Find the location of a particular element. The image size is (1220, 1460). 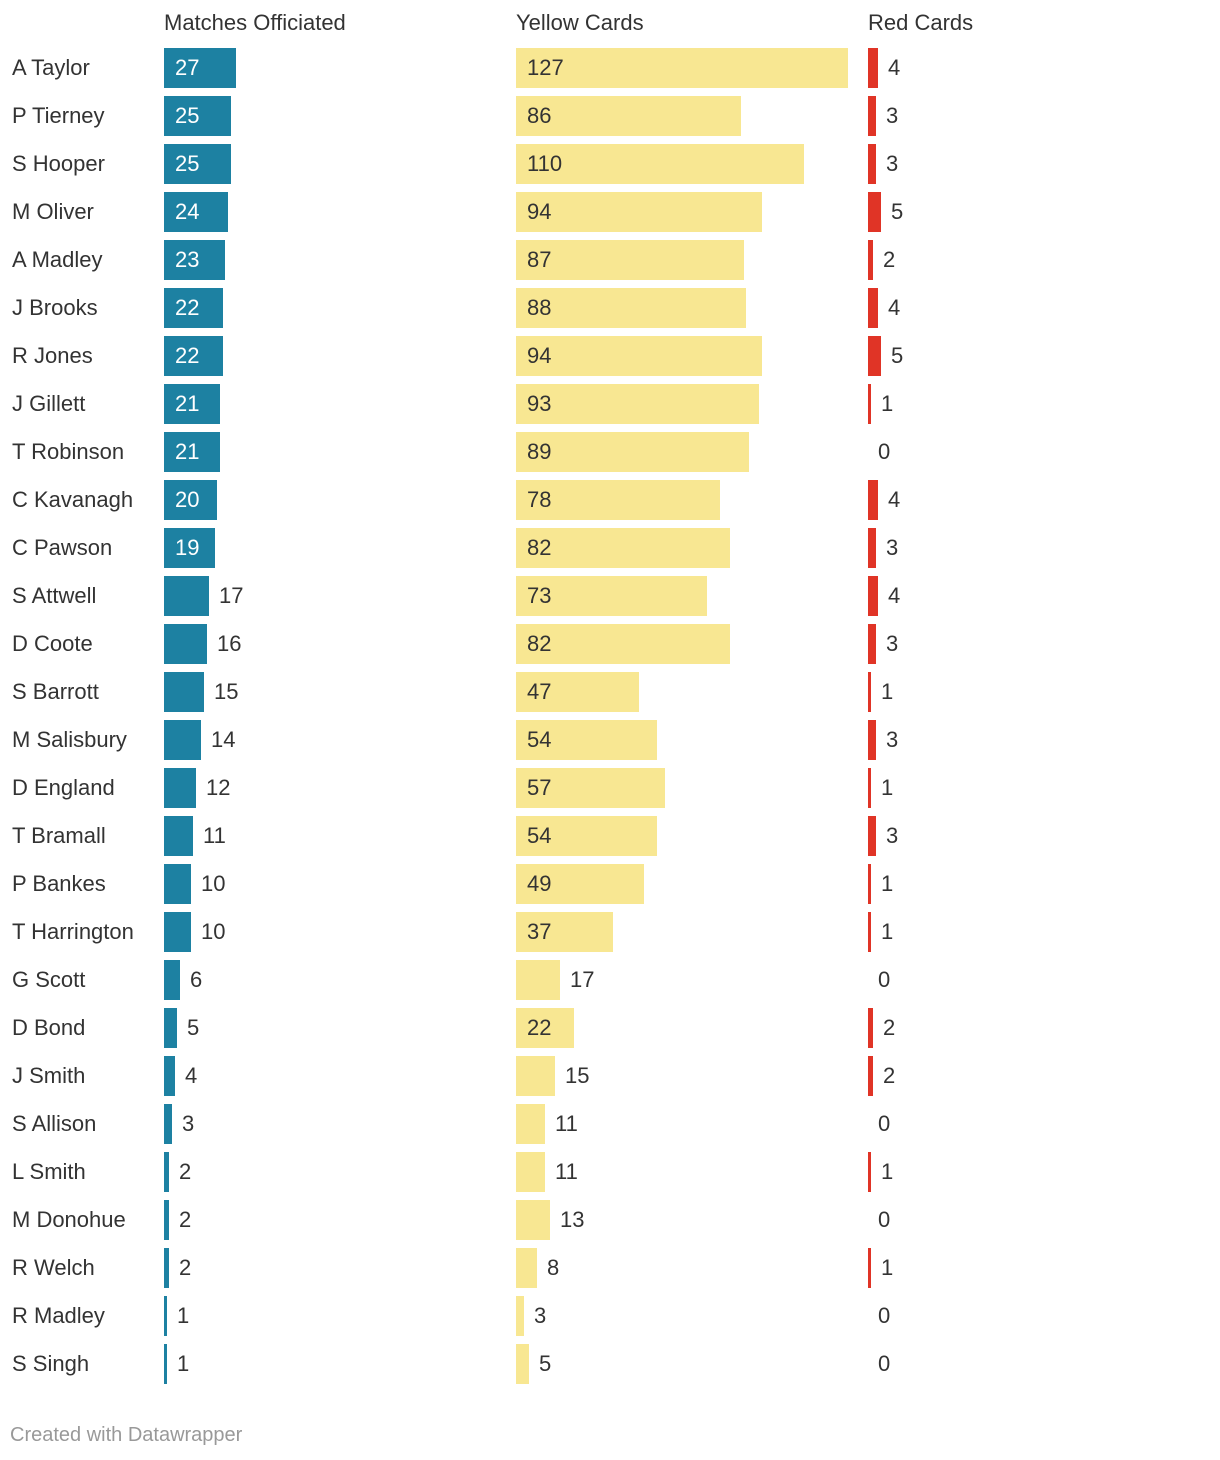

yellow-value-label: 13 is located at coordinates (572, 1219).